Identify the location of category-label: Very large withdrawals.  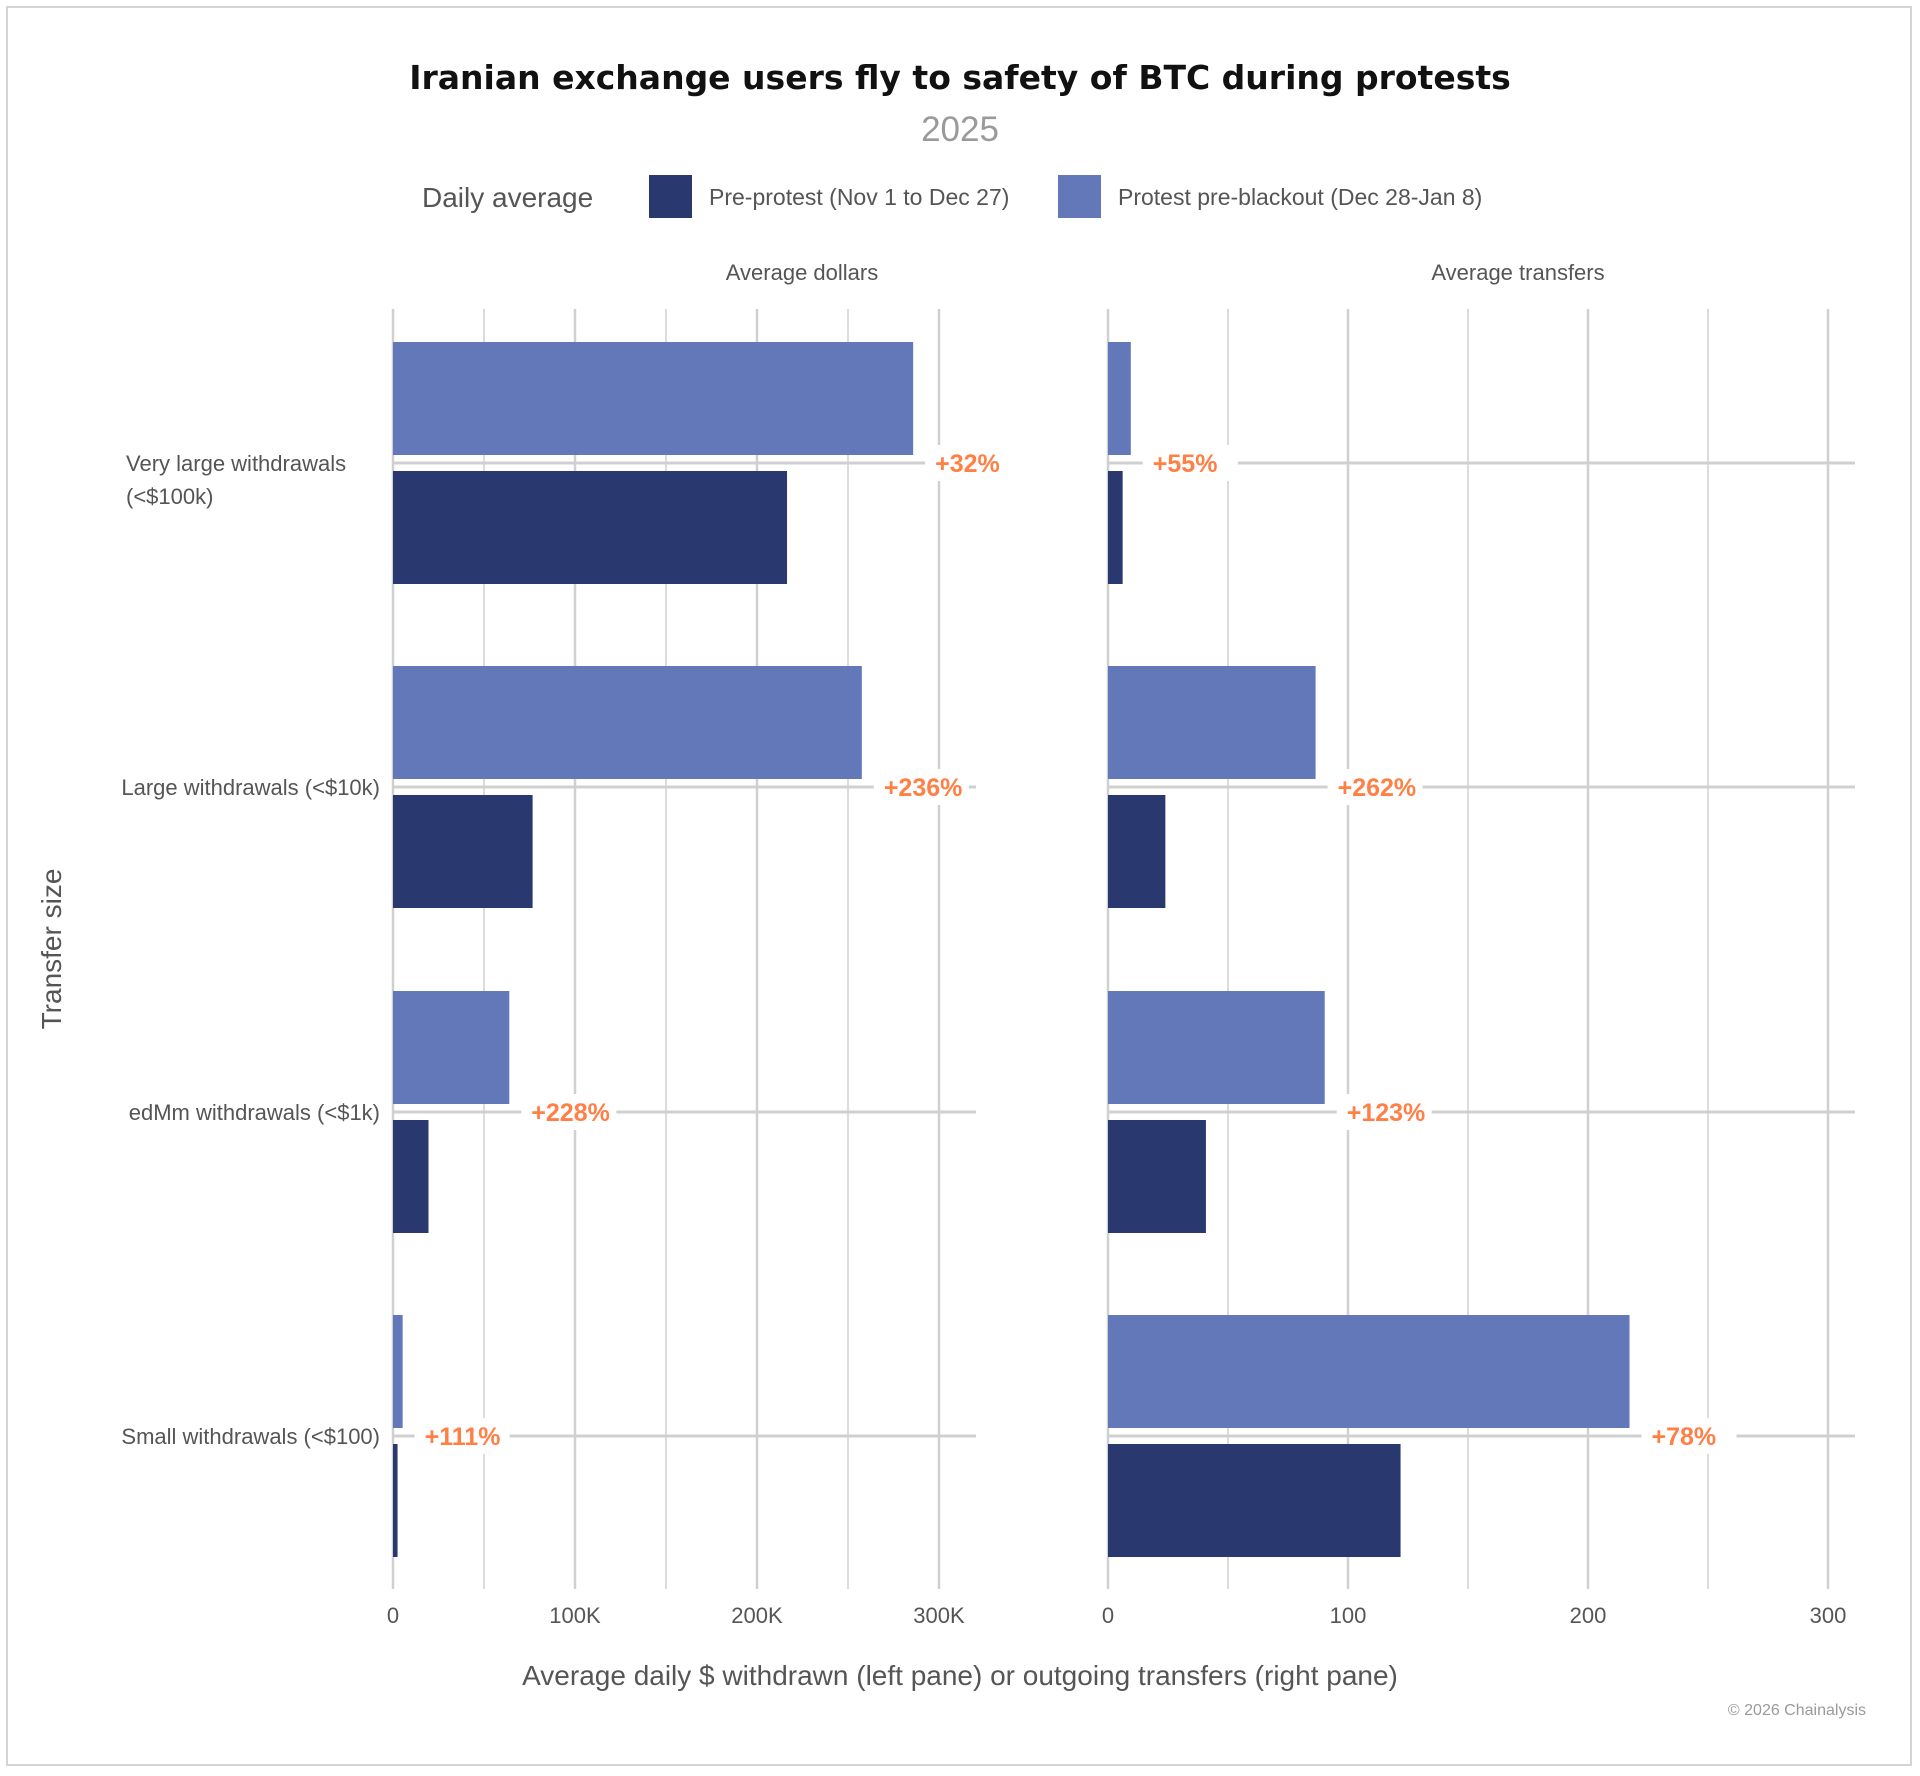
(236, 463).